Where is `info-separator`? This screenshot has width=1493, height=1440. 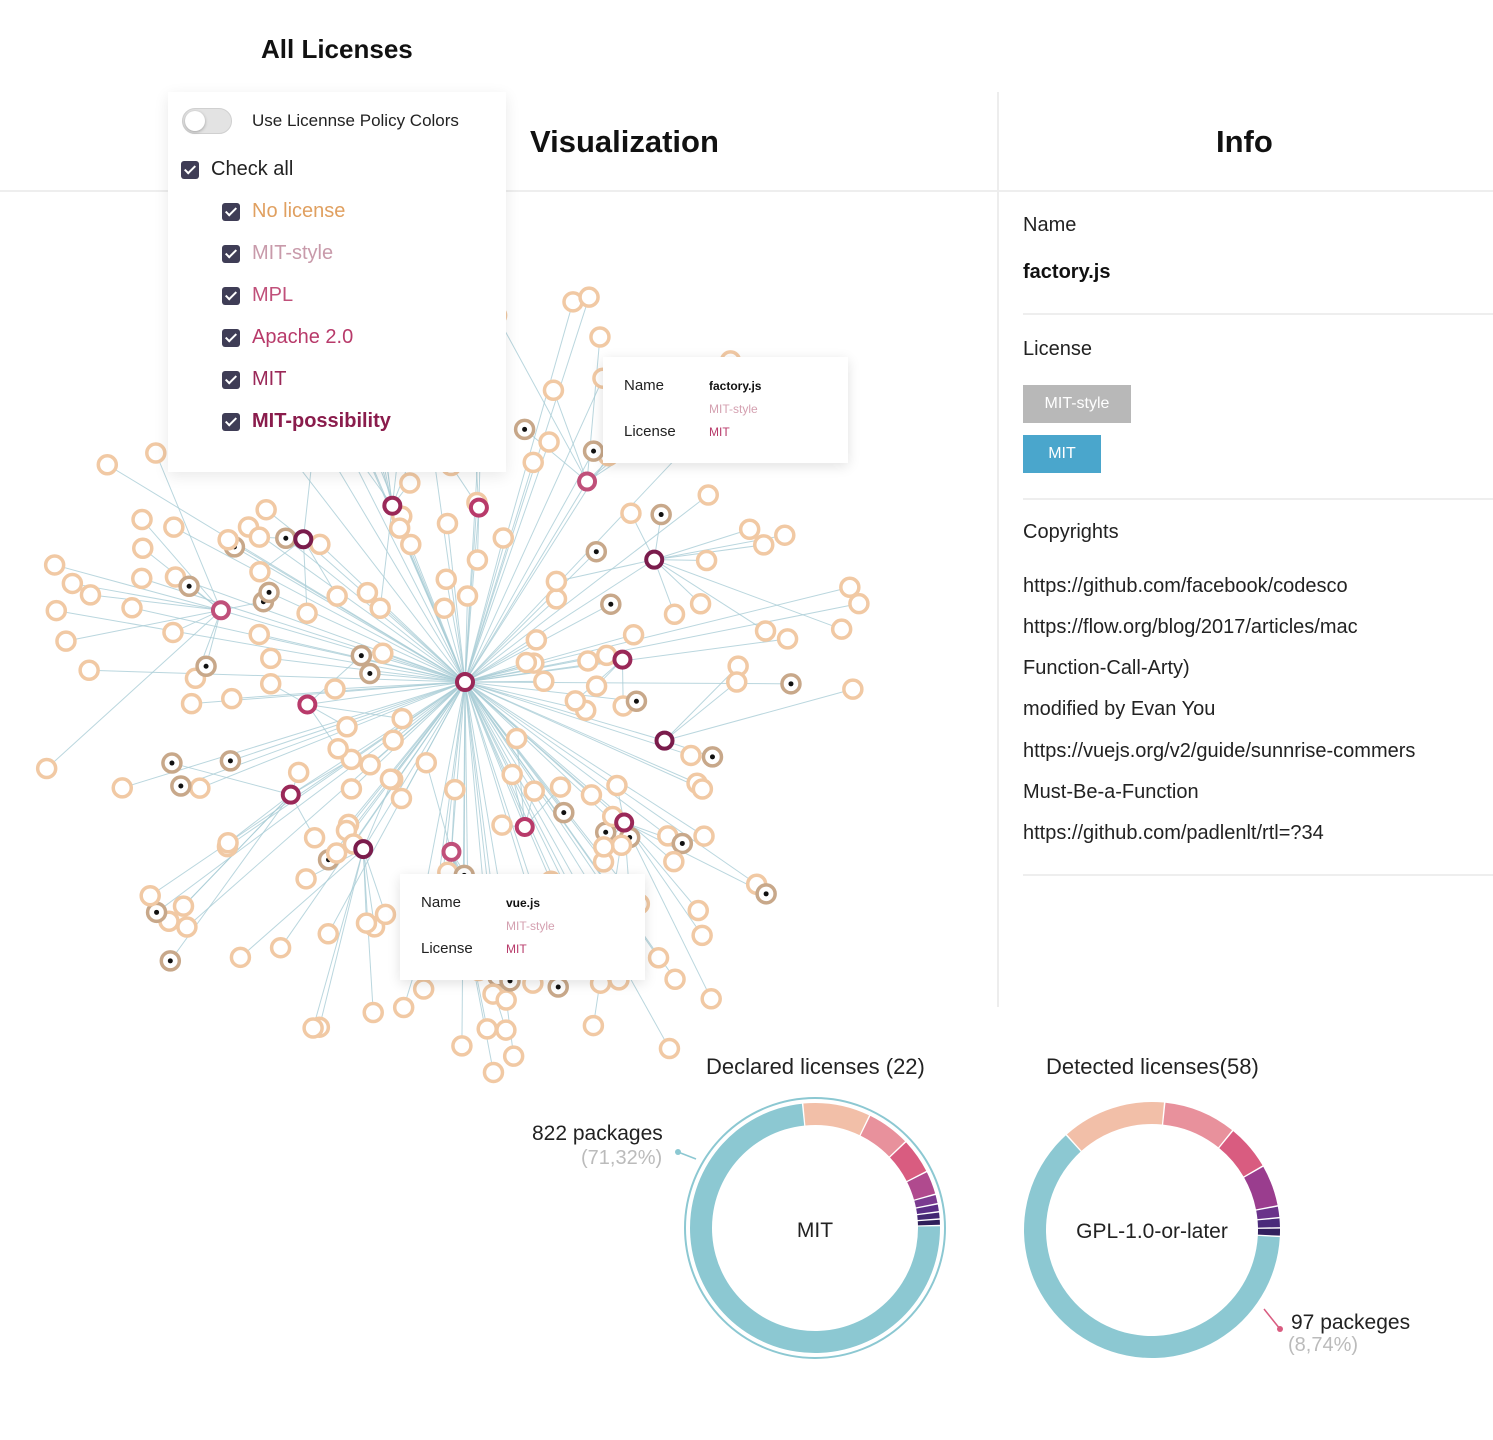 info-separator is located at coordinates (1258, 875).